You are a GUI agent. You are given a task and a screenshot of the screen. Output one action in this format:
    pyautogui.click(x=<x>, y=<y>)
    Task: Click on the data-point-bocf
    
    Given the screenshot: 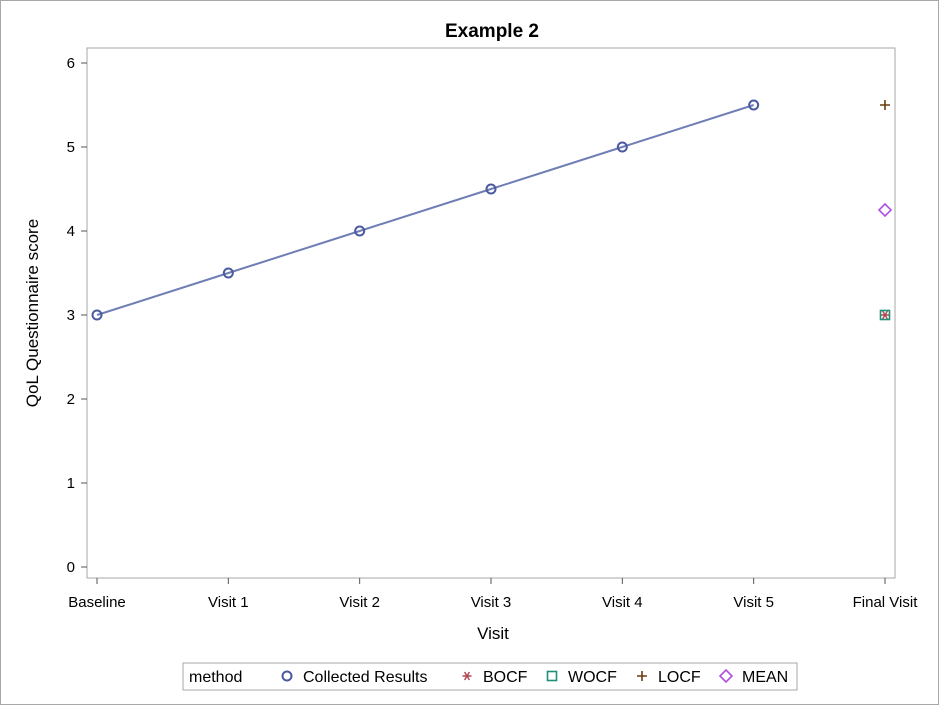 What is the action you would take?
    pyautogui.click(x=885, y=315)
    